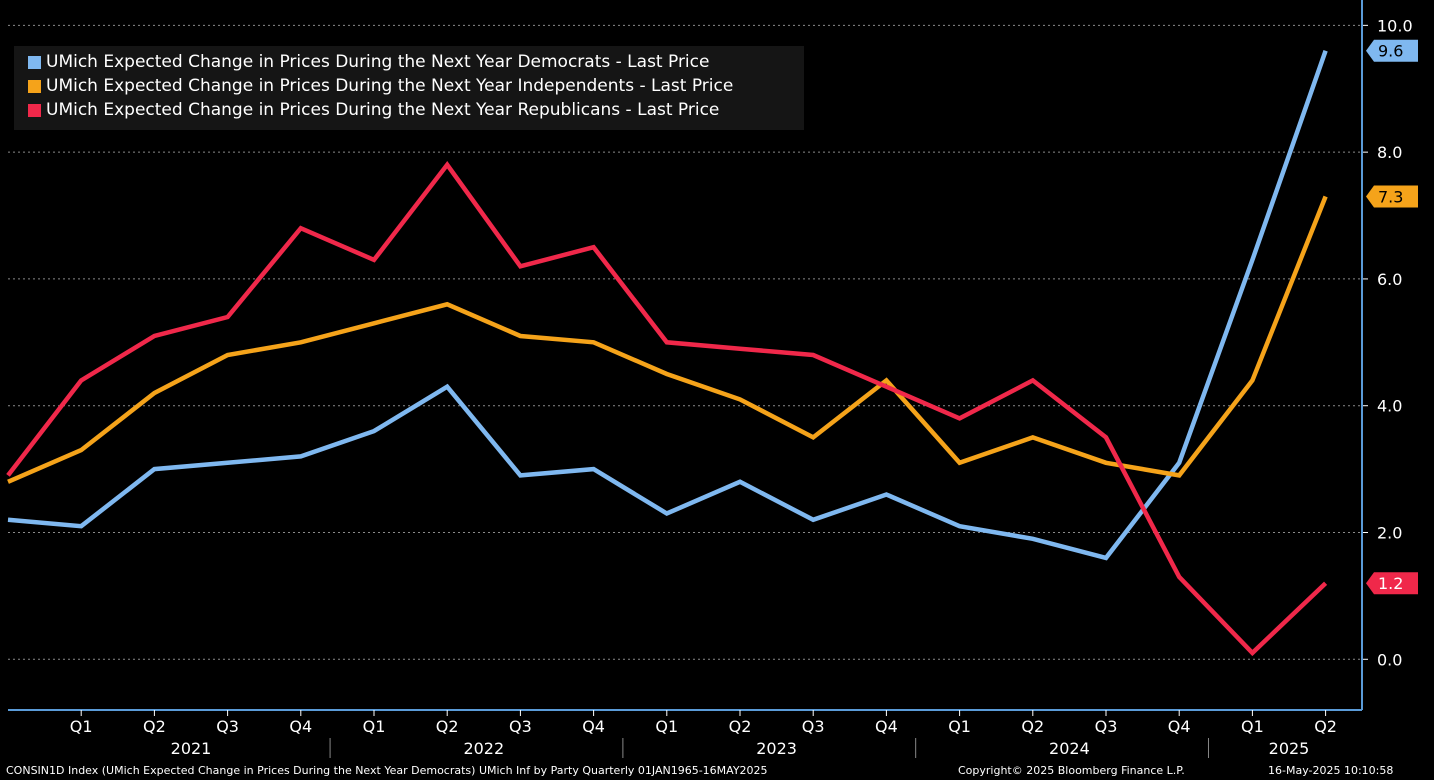 The height and width of the screenshot is (780, 1434). I want to click on footer-copyright: Copyright© 2025 Bloomberg Finance L.P., so click(1071, 770).